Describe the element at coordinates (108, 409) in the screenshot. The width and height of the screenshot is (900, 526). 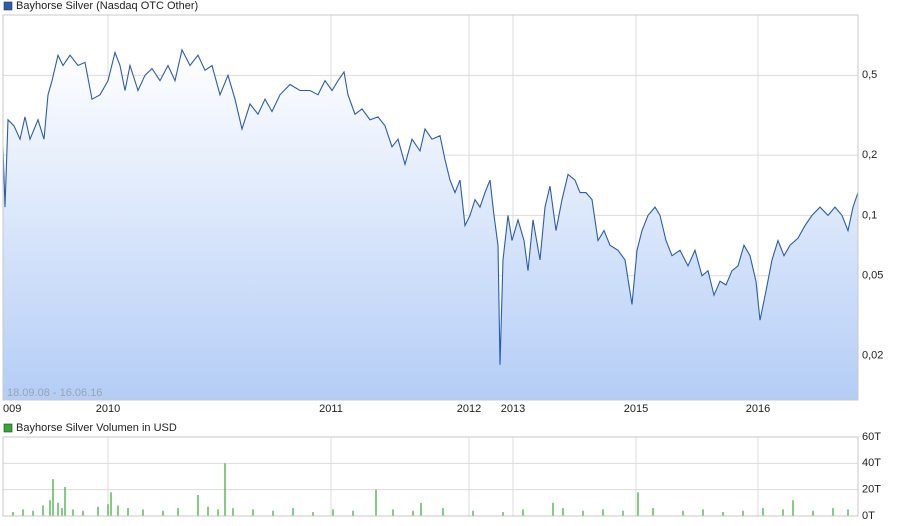
I see `x-tick-label: 2010` at that location.